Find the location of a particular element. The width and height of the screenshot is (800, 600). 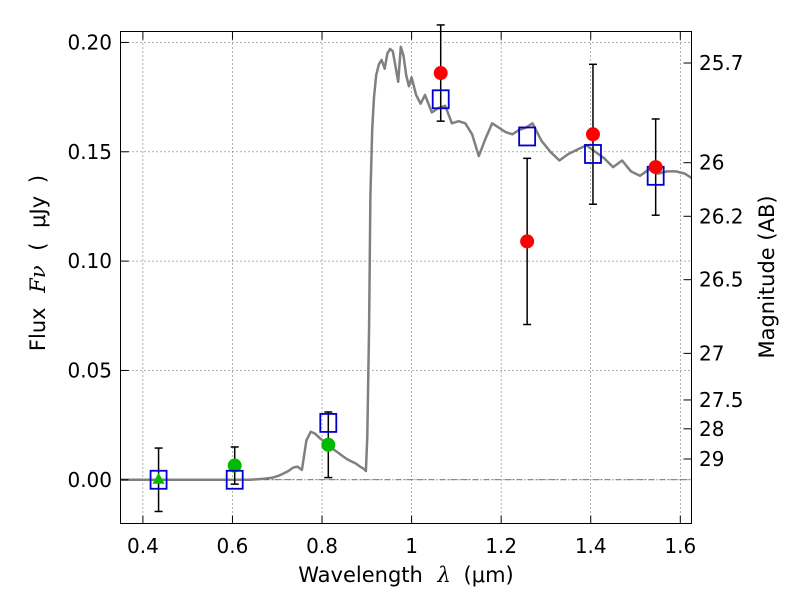

y2-axis-label: Magnitude (AB) is located at coordinates (767, 276).